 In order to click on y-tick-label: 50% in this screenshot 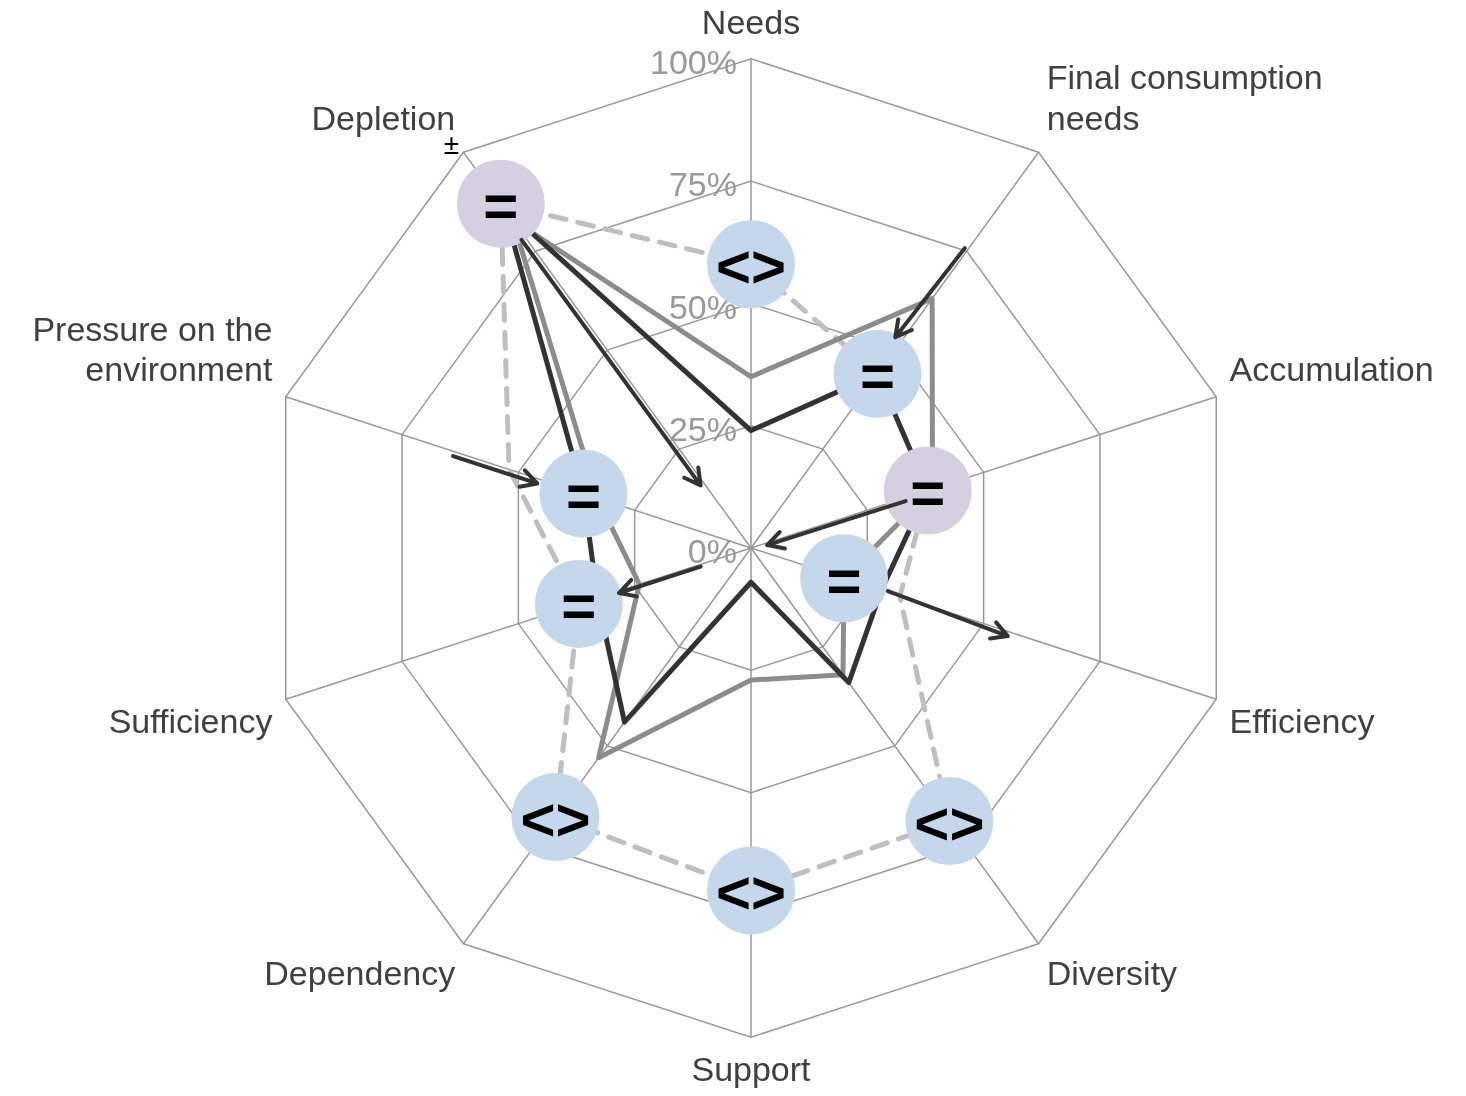, I will do `click(702, 306)`.